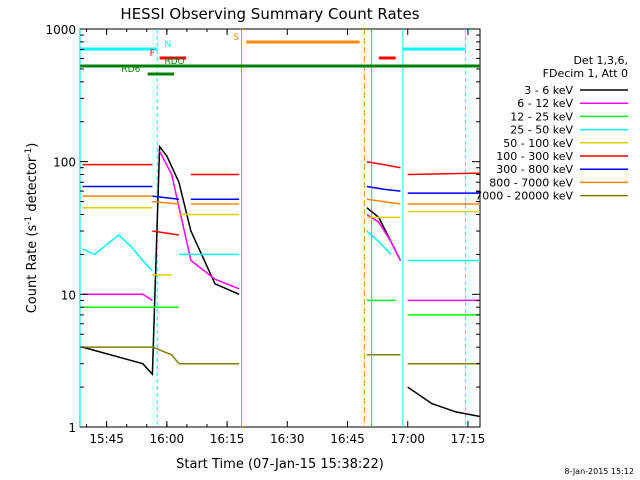 The width and height of the screenshot is (640, 480). Describe the element at coordinates (167, 45) in the screenshot. I see `flag-label-0: N` at that location.